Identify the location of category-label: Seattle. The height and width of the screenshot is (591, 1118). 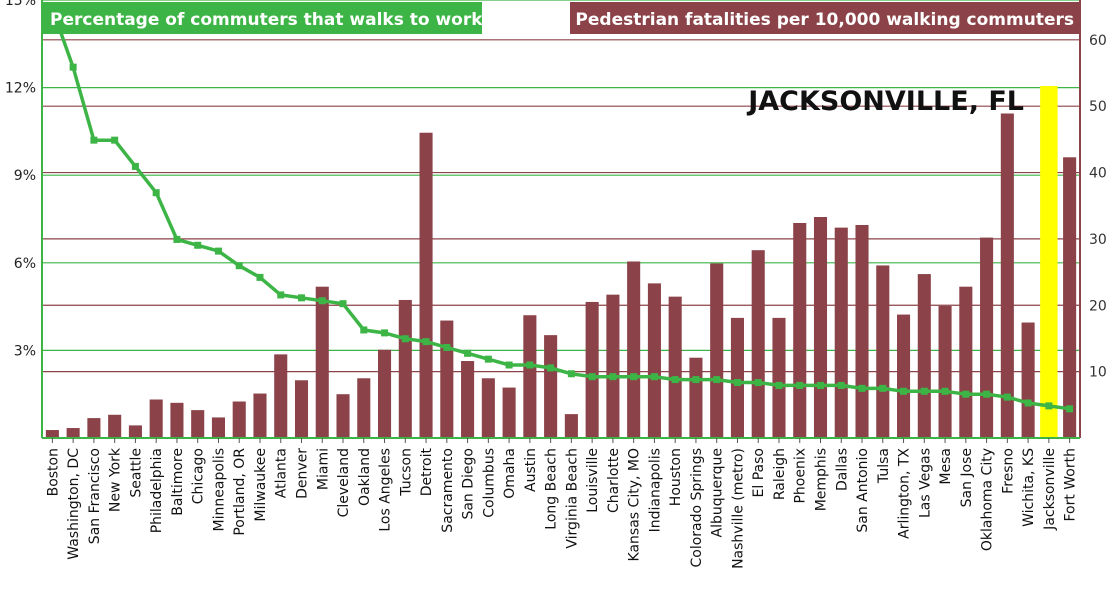
(136, 473).